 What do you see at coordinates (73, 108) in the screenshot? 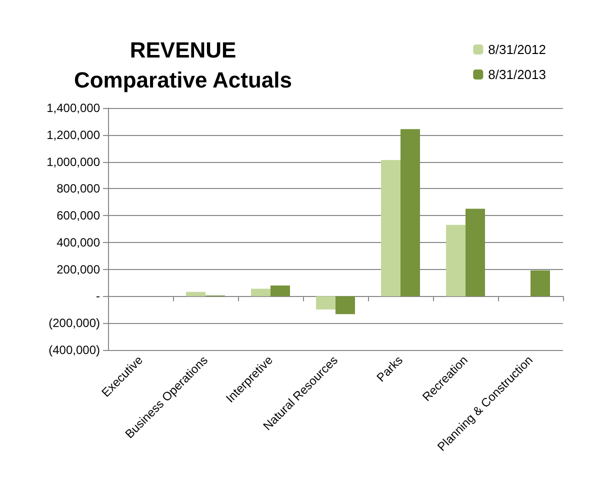
I see `y-tick-label: 1,400,000` at bounding box center [73, 108].